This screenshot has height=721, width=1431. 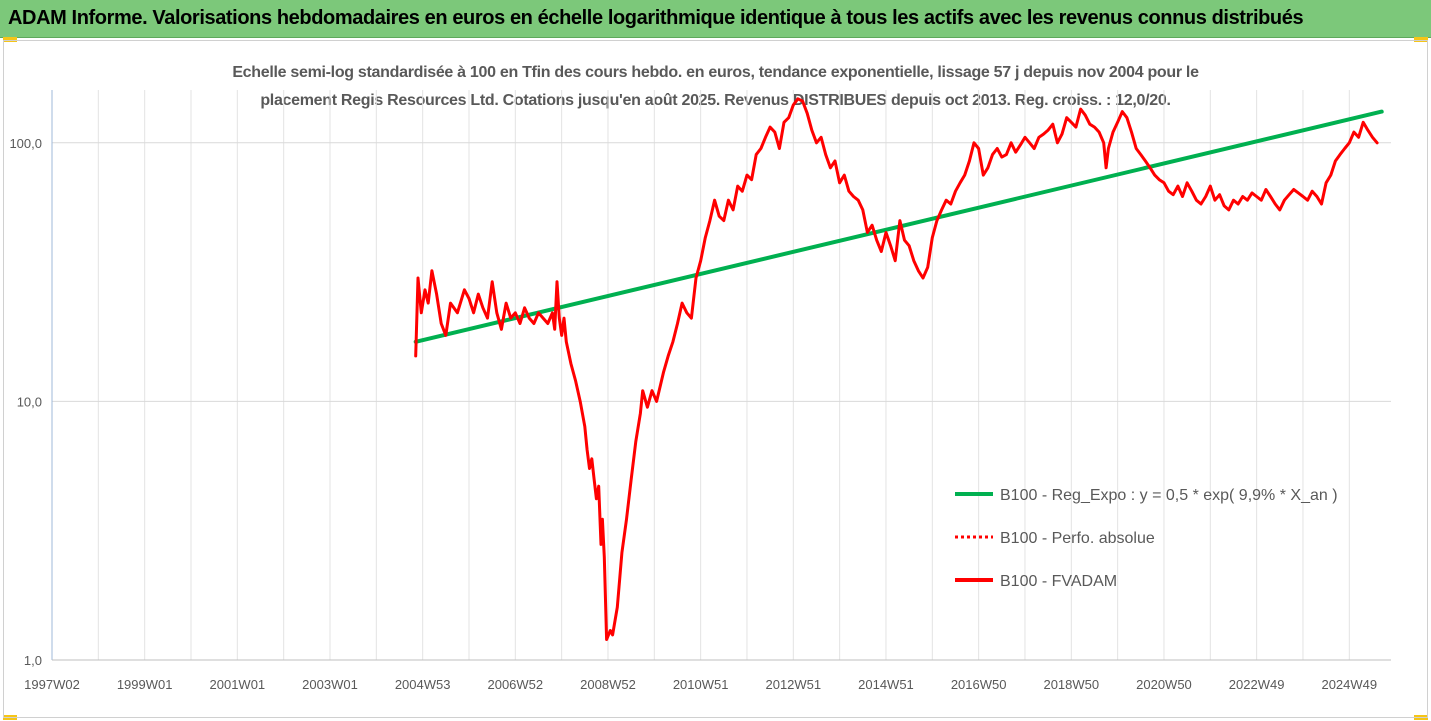 I want to click on x-tick-label: 1999W01, so click(x=145, y=684).